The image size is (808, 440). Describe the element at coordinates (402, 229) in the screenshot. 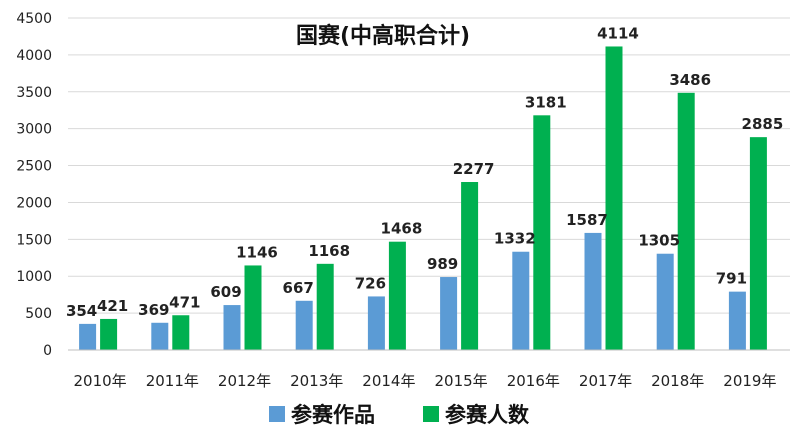

I see `data-label: 1468` at that location.